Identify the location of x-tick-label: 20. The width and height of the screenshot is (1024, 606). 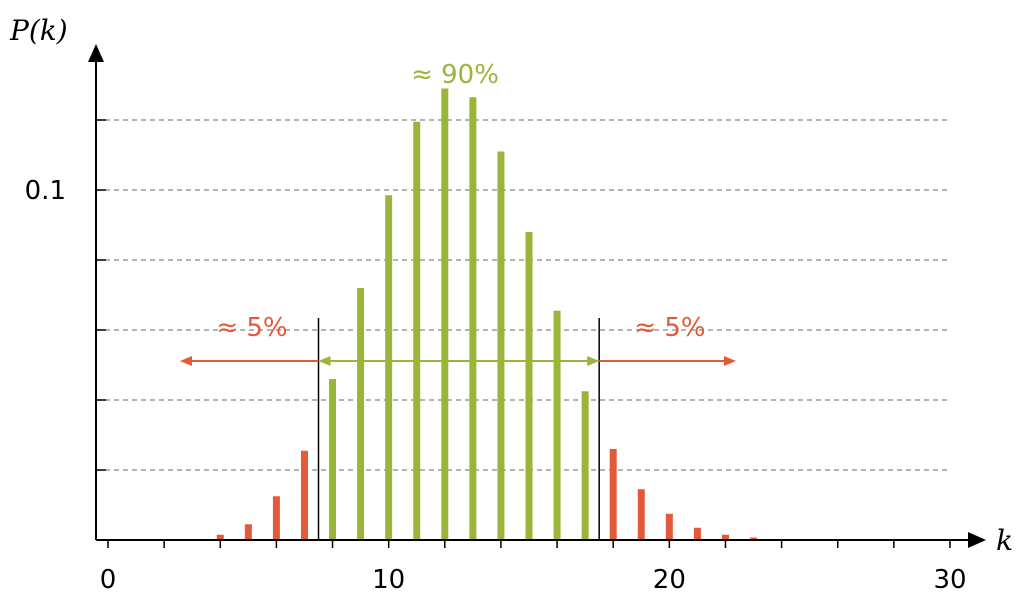
(669, 580).